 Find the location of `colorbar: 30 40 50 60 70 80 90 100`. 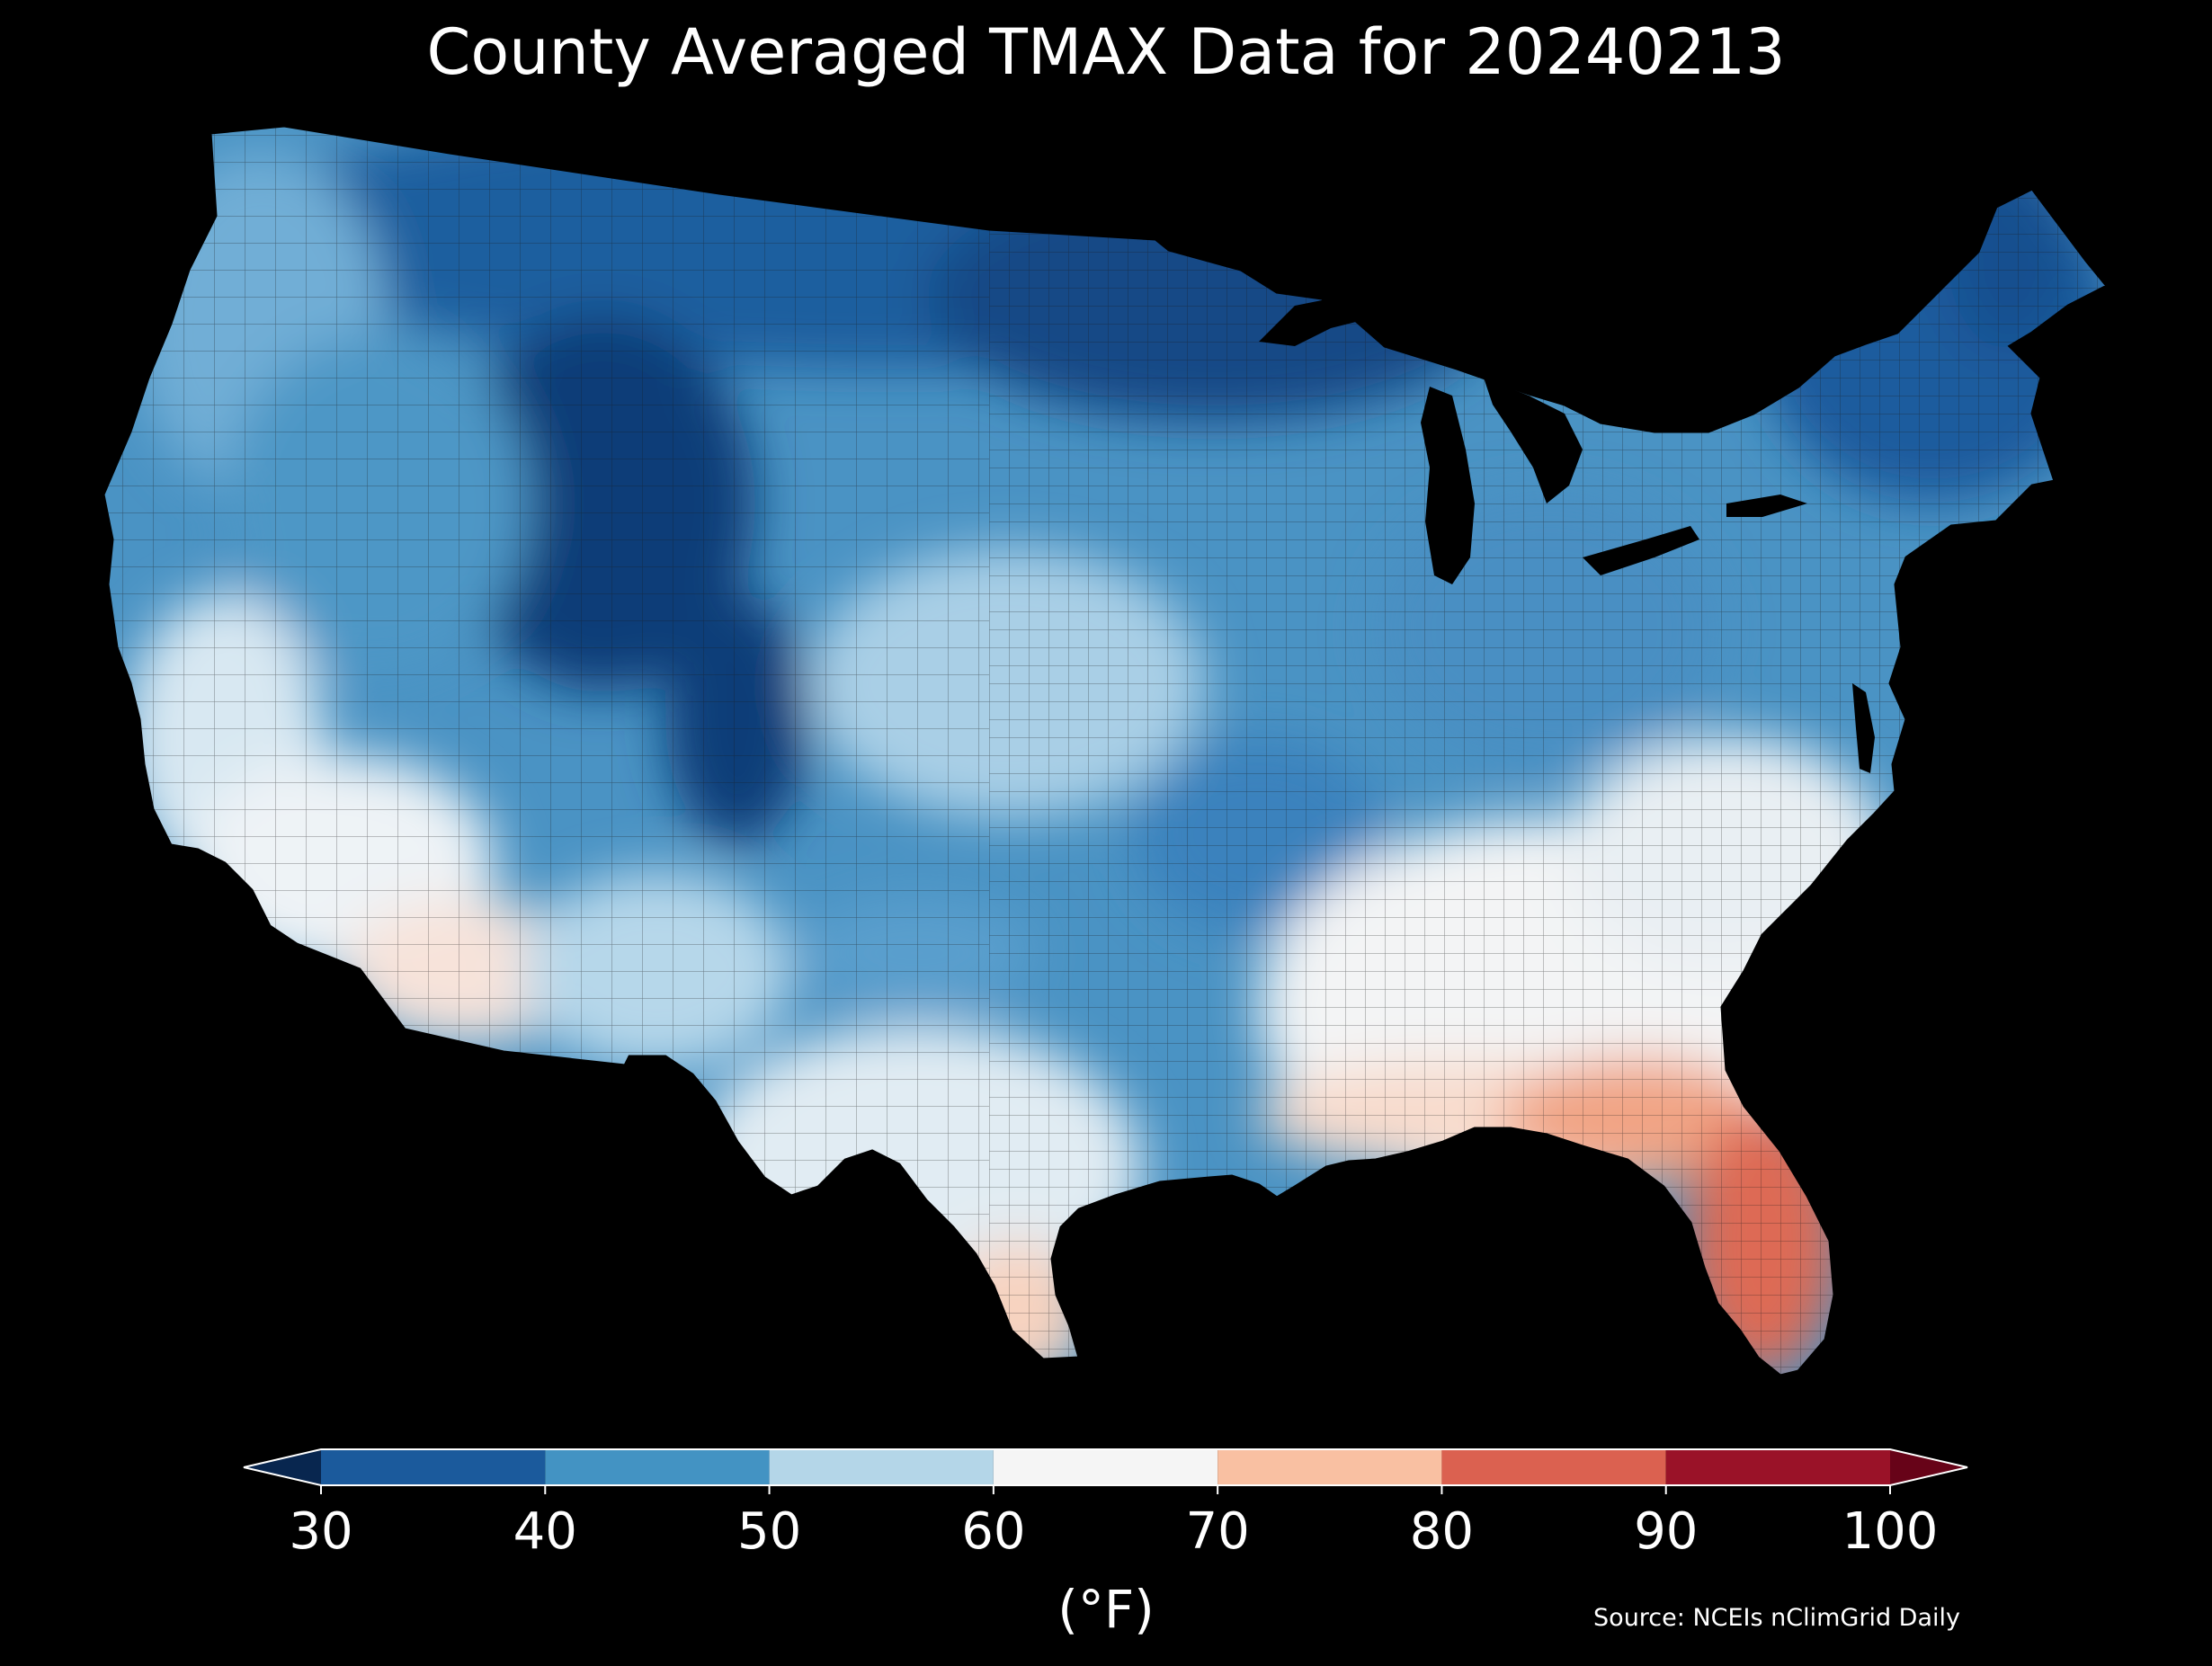

colorbar: 30 40 50 60 70 80 90 100 is located at coordinates (1105, 1504).